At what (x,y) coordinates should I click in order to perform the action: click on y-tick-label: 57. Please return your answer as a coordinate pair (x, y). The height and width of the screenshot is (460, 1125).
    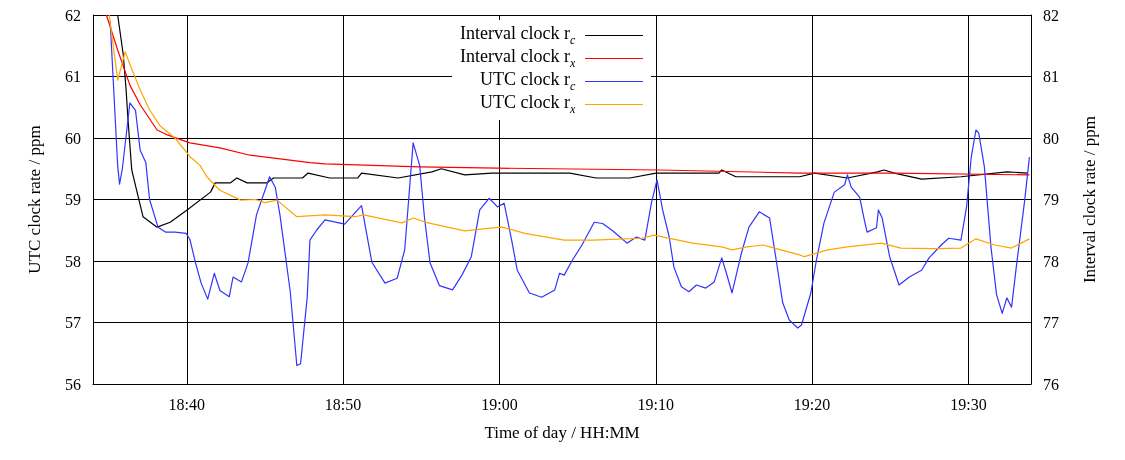
    Looking at the image, I should click on (73, 322).